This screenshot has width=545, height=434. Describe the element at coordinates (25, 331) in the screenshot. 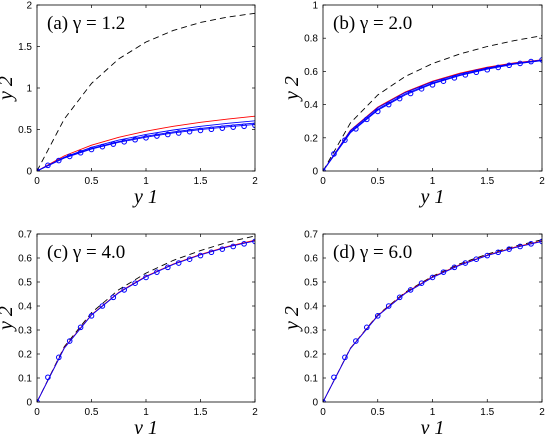

I see `y-tick-label: 0.3` at that location.